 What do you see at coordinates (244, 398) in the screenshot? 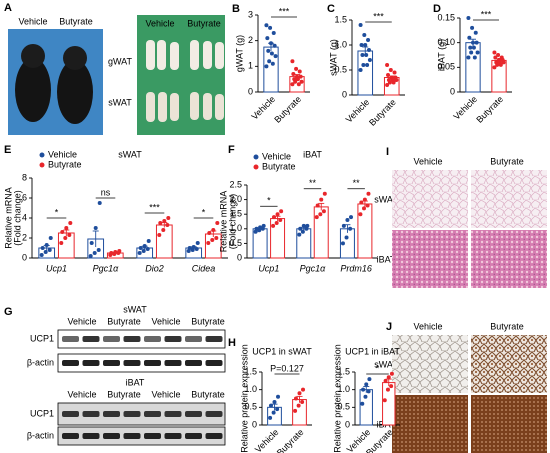
I see `y-axis-label: Relative protein expression` at bounding box center [244, 398].